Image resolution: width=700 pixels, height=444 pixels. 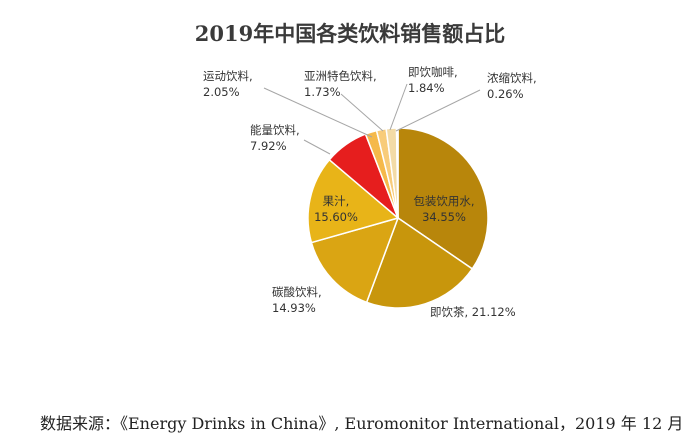 What do you see at coordinates (228, 84) in the screenshot?
I see `data-label: 运动饮料, 2.05%` at bounding box center [228, 84].